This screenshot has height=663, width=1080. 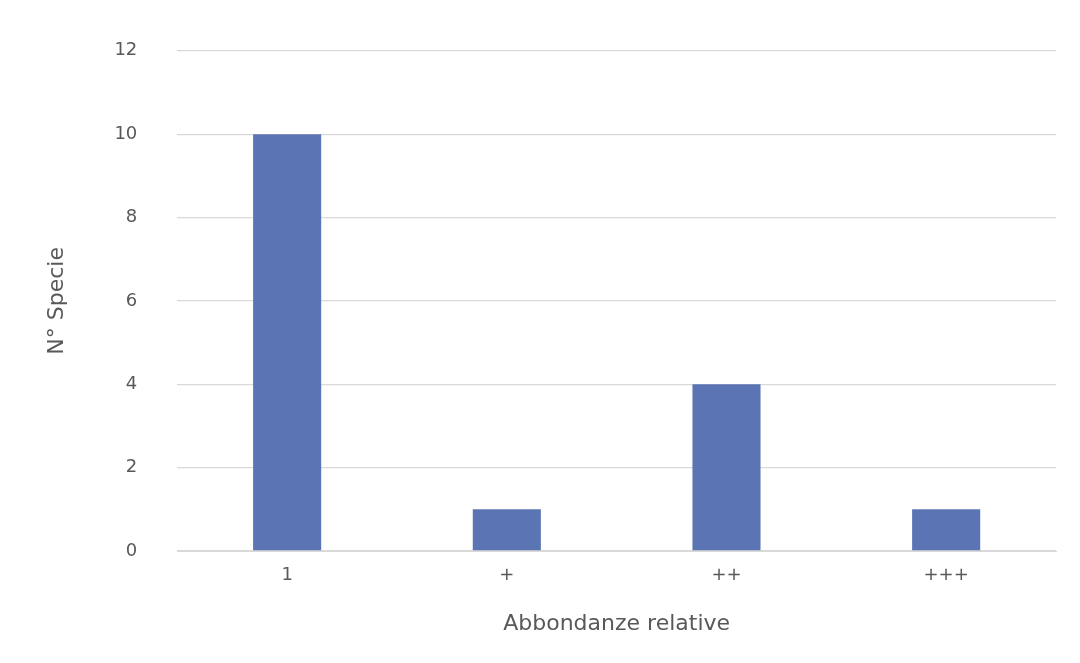 I want to click on y-tick-label: 0, so click(x=131, y=549).